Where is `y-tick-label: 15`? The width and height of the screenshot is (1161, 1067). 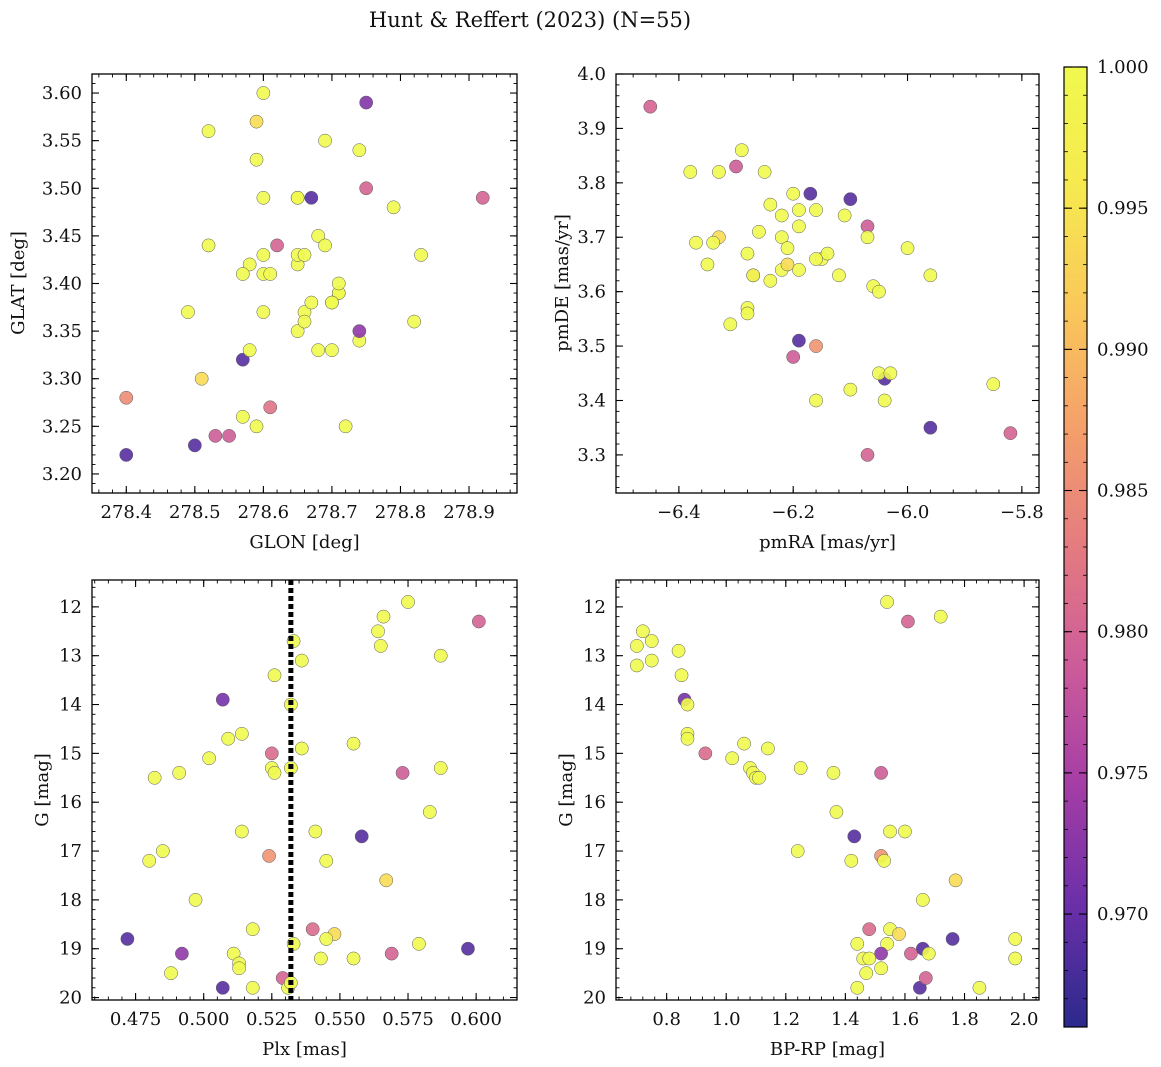 y-tick-label: 15 is located at coordinates (70, 753).